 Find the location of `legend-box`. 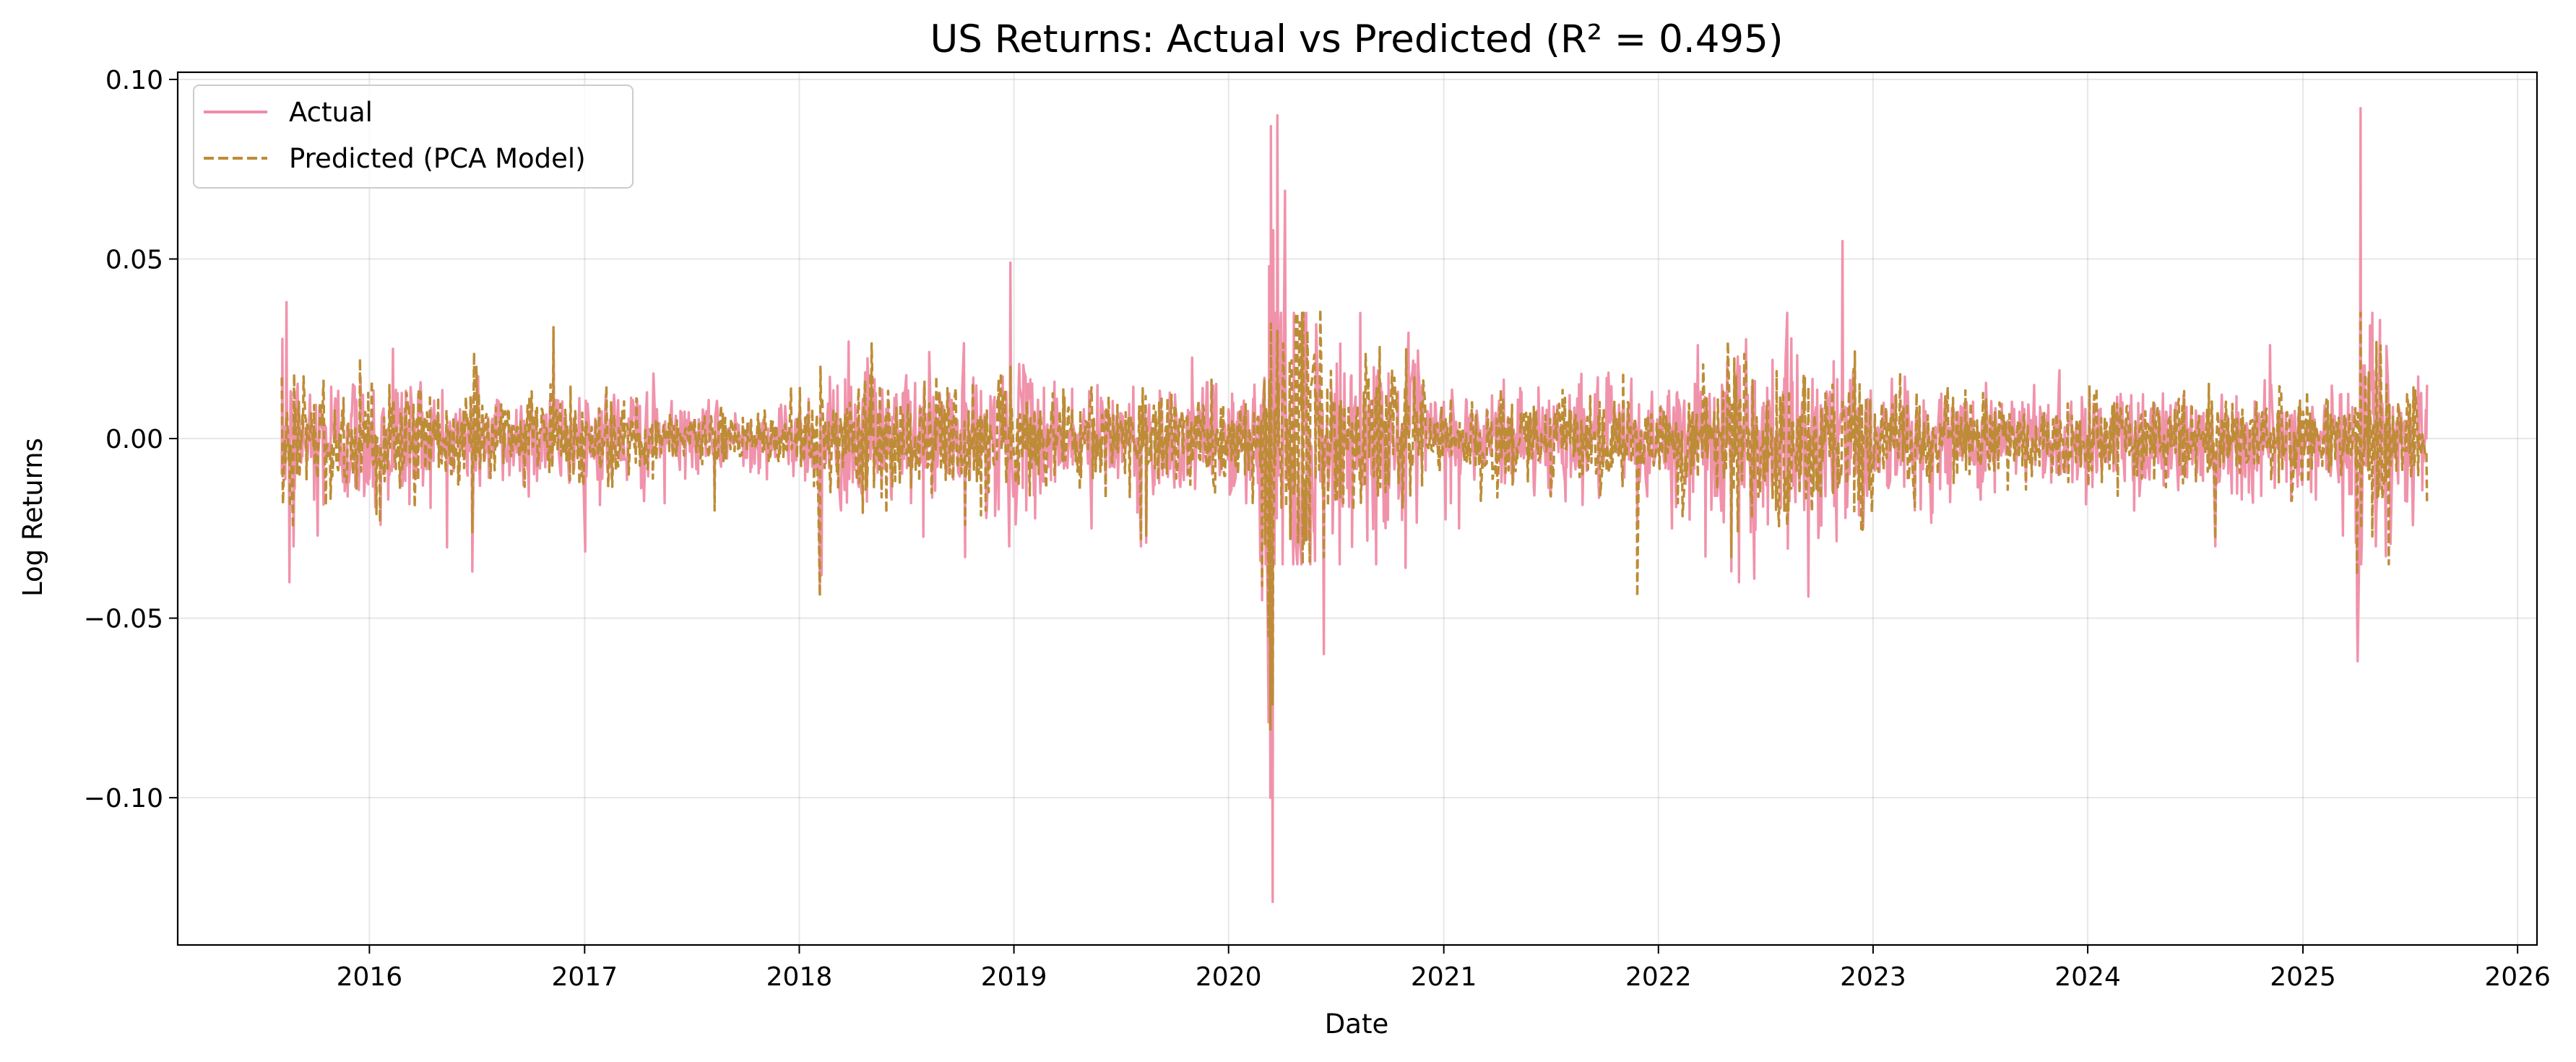

legend-box is located at coordinates (413, 137).